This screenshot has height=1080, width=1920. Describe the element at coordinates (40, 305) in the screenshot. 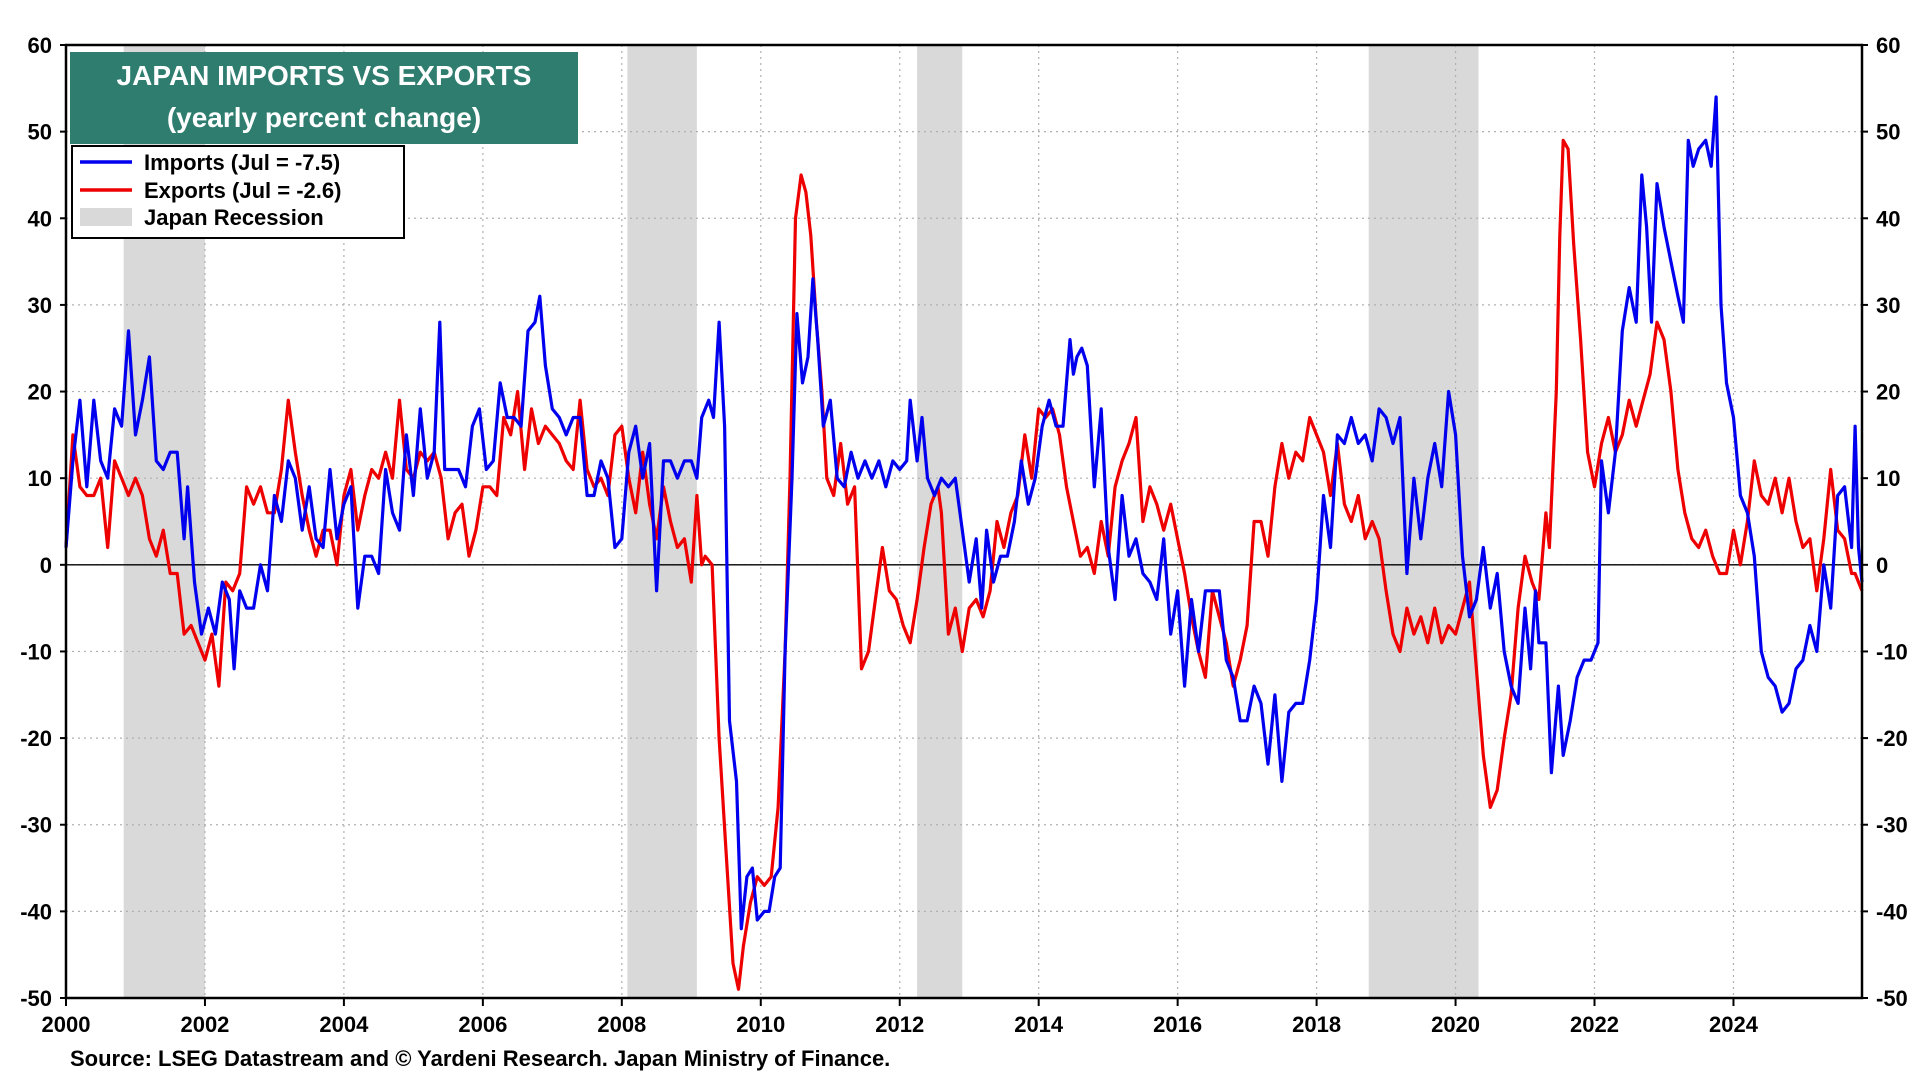

I see `y-tick-label-left: 30` at that location.